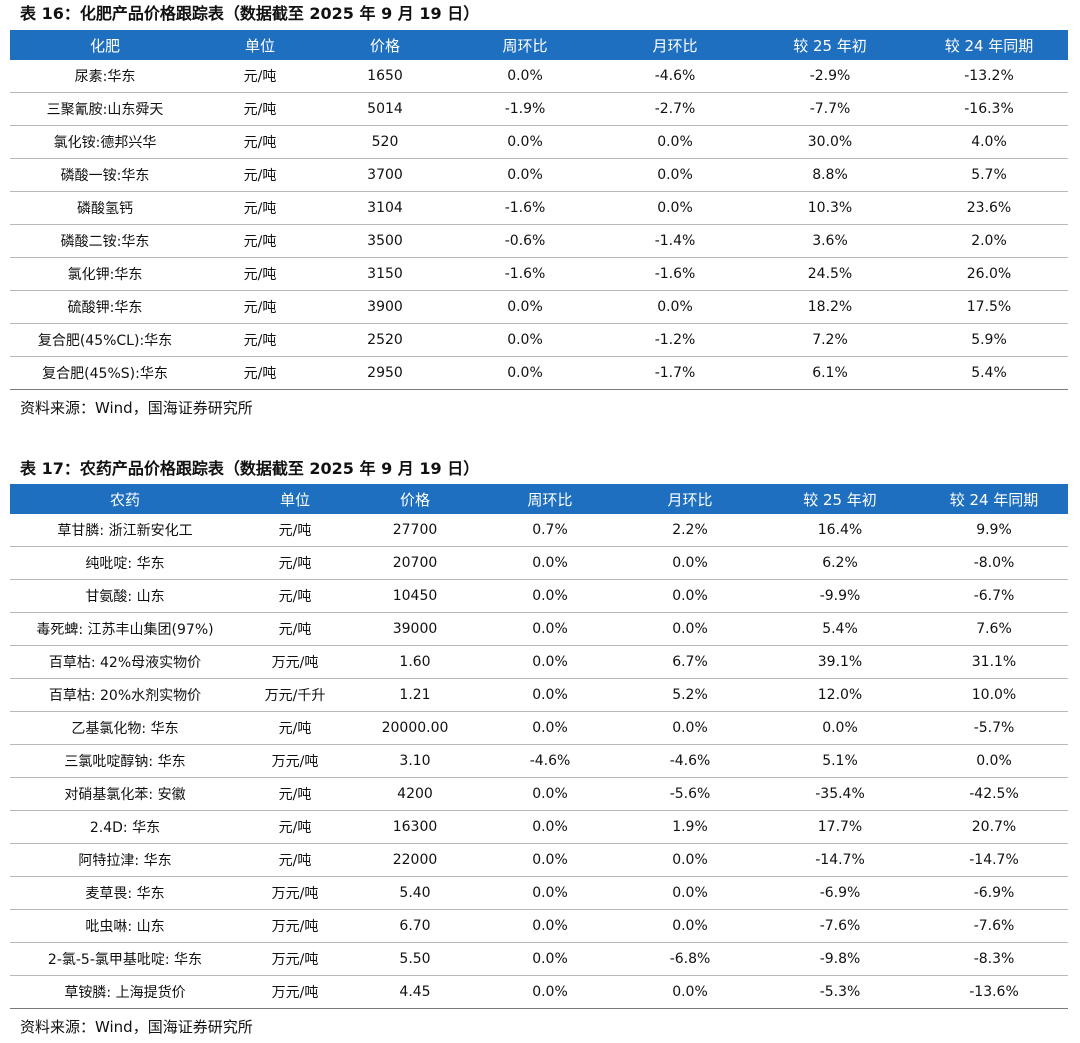 Image resolution: width=1080 pixels, height=1043 pixels. I want to click on table-cell: -6.8%, so click(690, 959).